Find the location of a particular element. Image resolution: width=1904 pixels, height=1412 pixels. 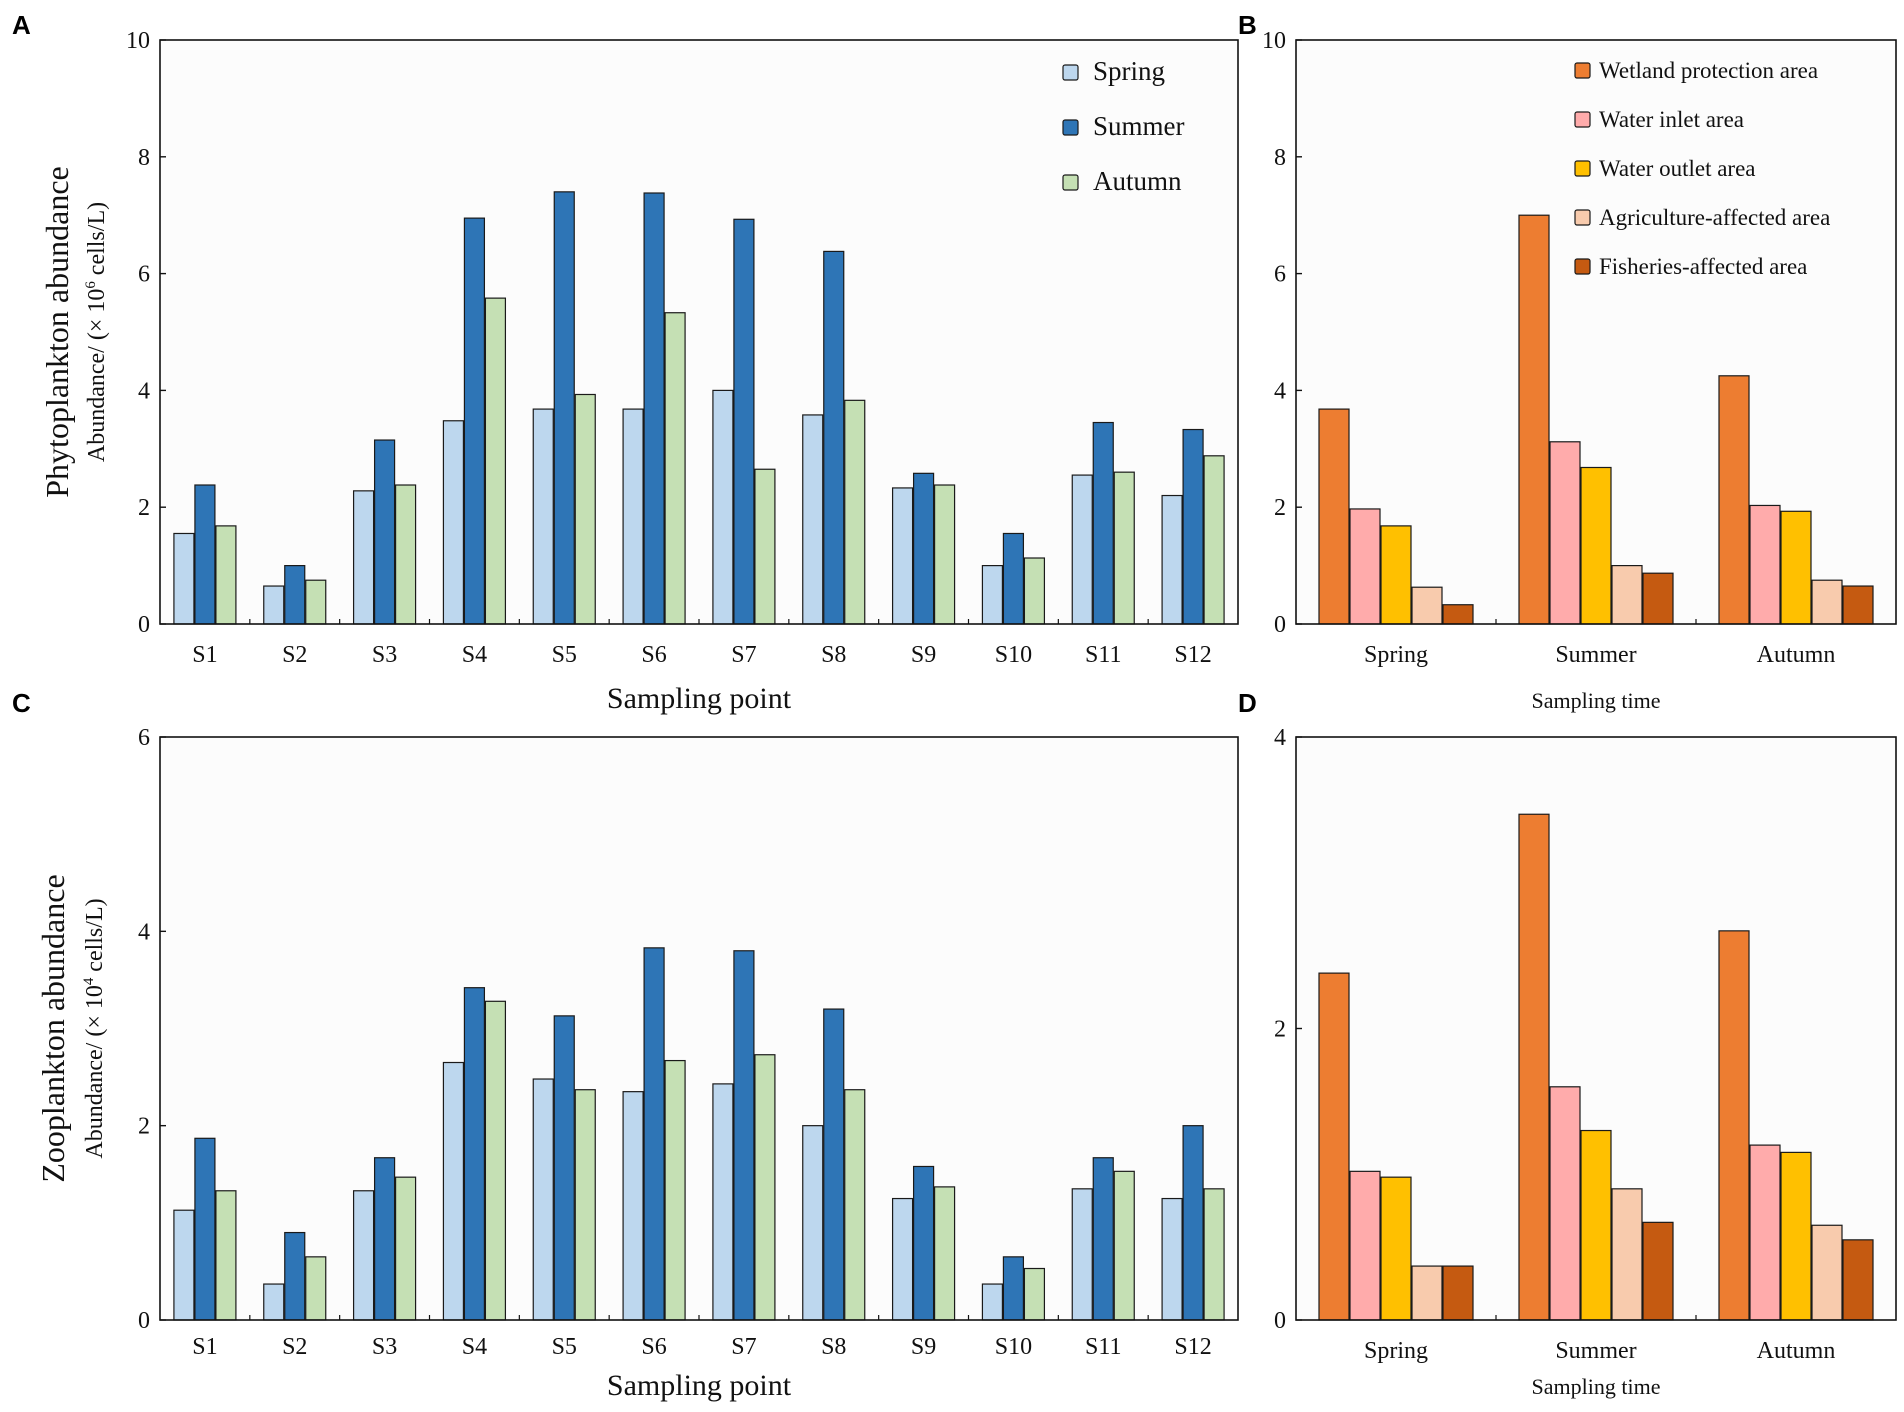

x-tick-label: Spring is located at coordinates (1396, 1351).